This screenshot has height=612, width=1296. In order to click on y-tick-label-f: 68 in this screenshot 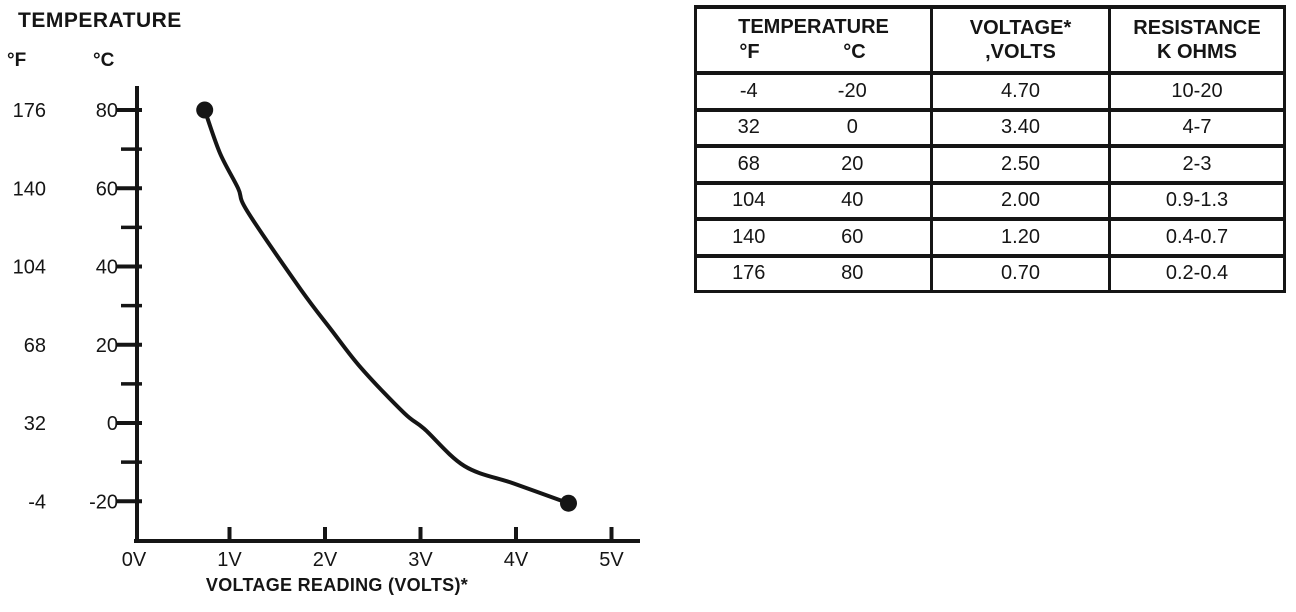, I will do `click(35, 346)`.